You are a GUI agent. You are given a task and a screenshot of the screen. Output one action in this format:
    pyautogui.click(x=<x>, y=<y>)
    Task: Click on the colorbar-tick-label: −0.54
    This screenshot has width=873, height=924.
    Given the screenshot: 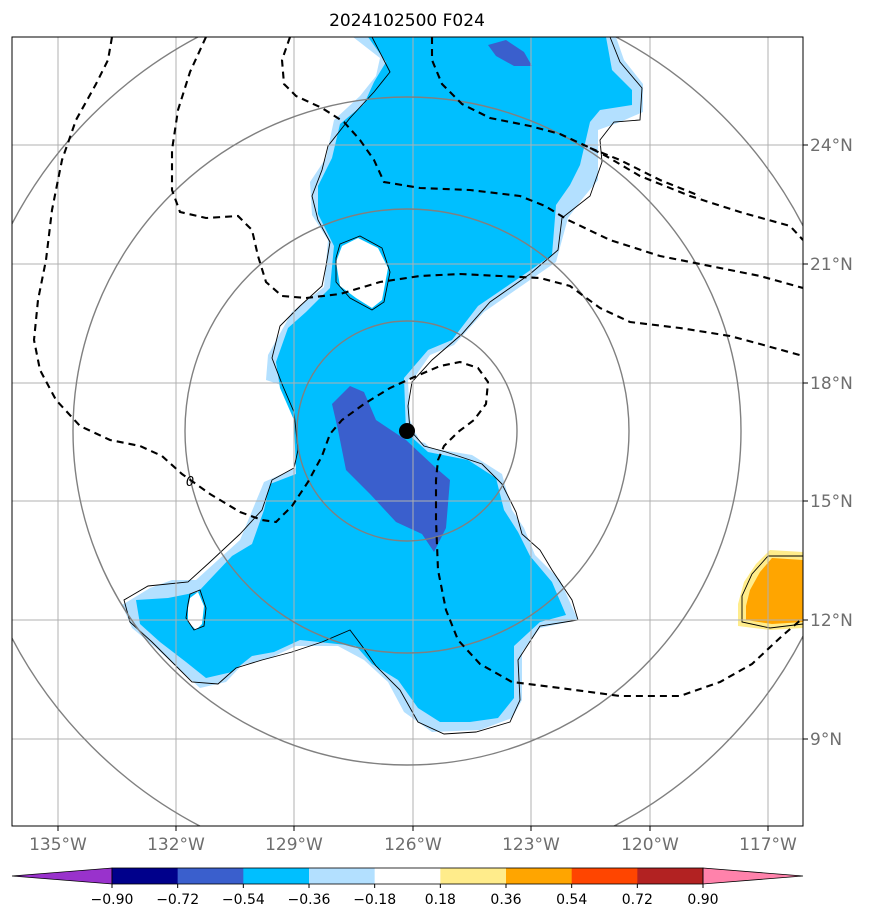 What is the action you would take?
    pyautogui.click(x=243, y=900)
    